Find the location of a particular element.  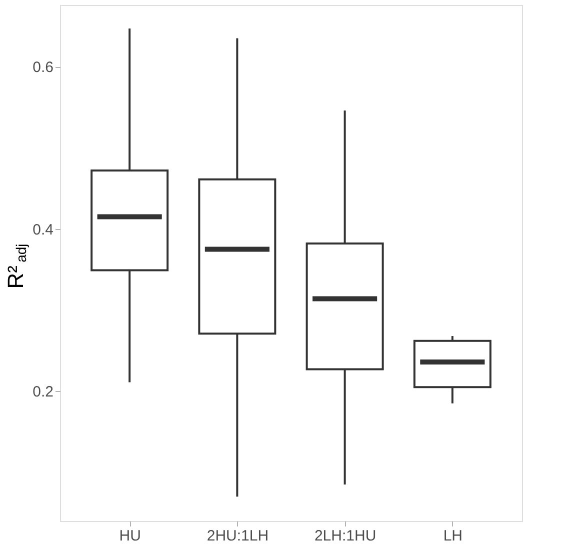

y-tick-label: 0.4 is located at coordinates (43, 229).